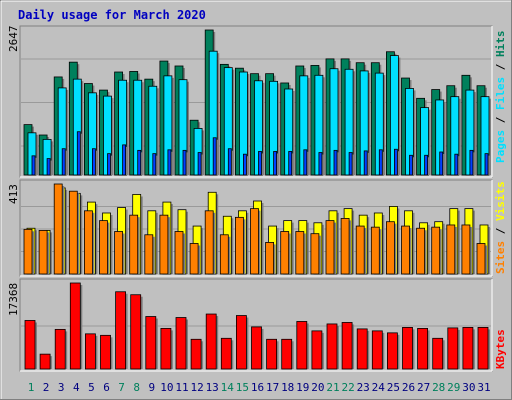  I want to click on bar-pages-day-6-shadow, so click(111, 165).